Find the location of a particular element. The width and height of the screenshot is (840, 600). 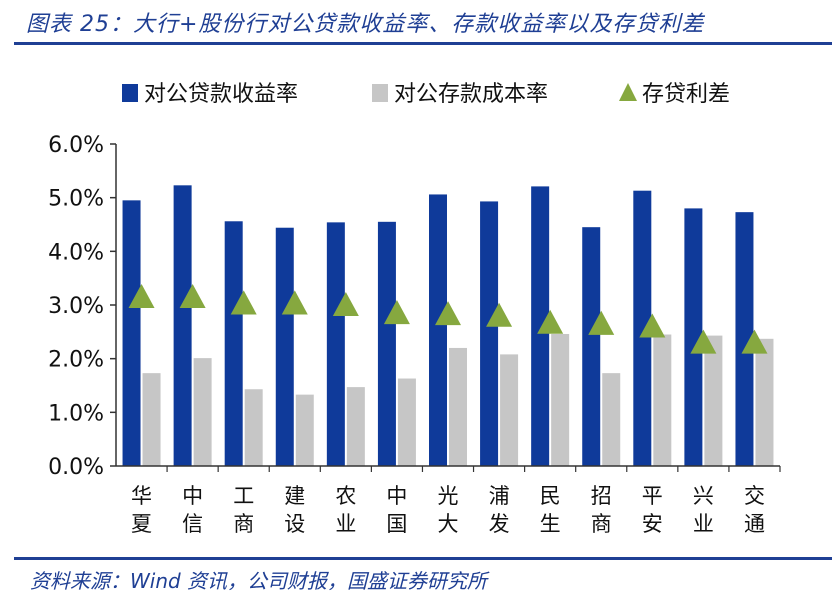

x-tick-label: 设 is located at coordinates (294, 524).